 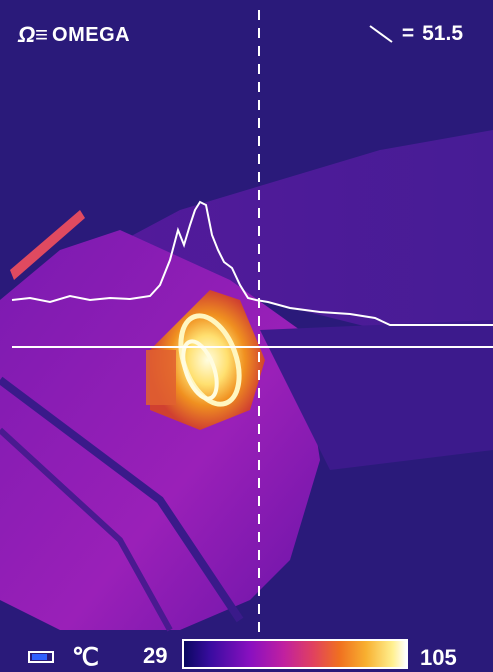 I want to click on right-plate-region, so click(x=376, y=395).